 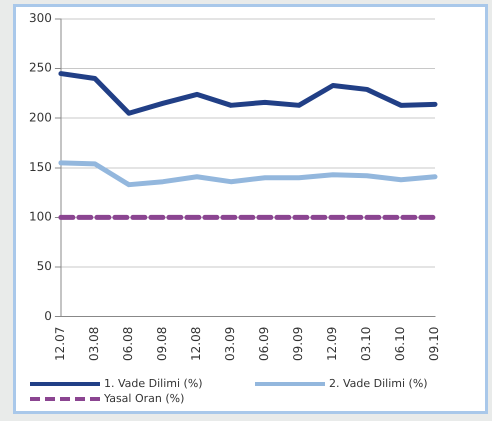 I want to click on y-tick-label: 250, so click(x=40, y=67).